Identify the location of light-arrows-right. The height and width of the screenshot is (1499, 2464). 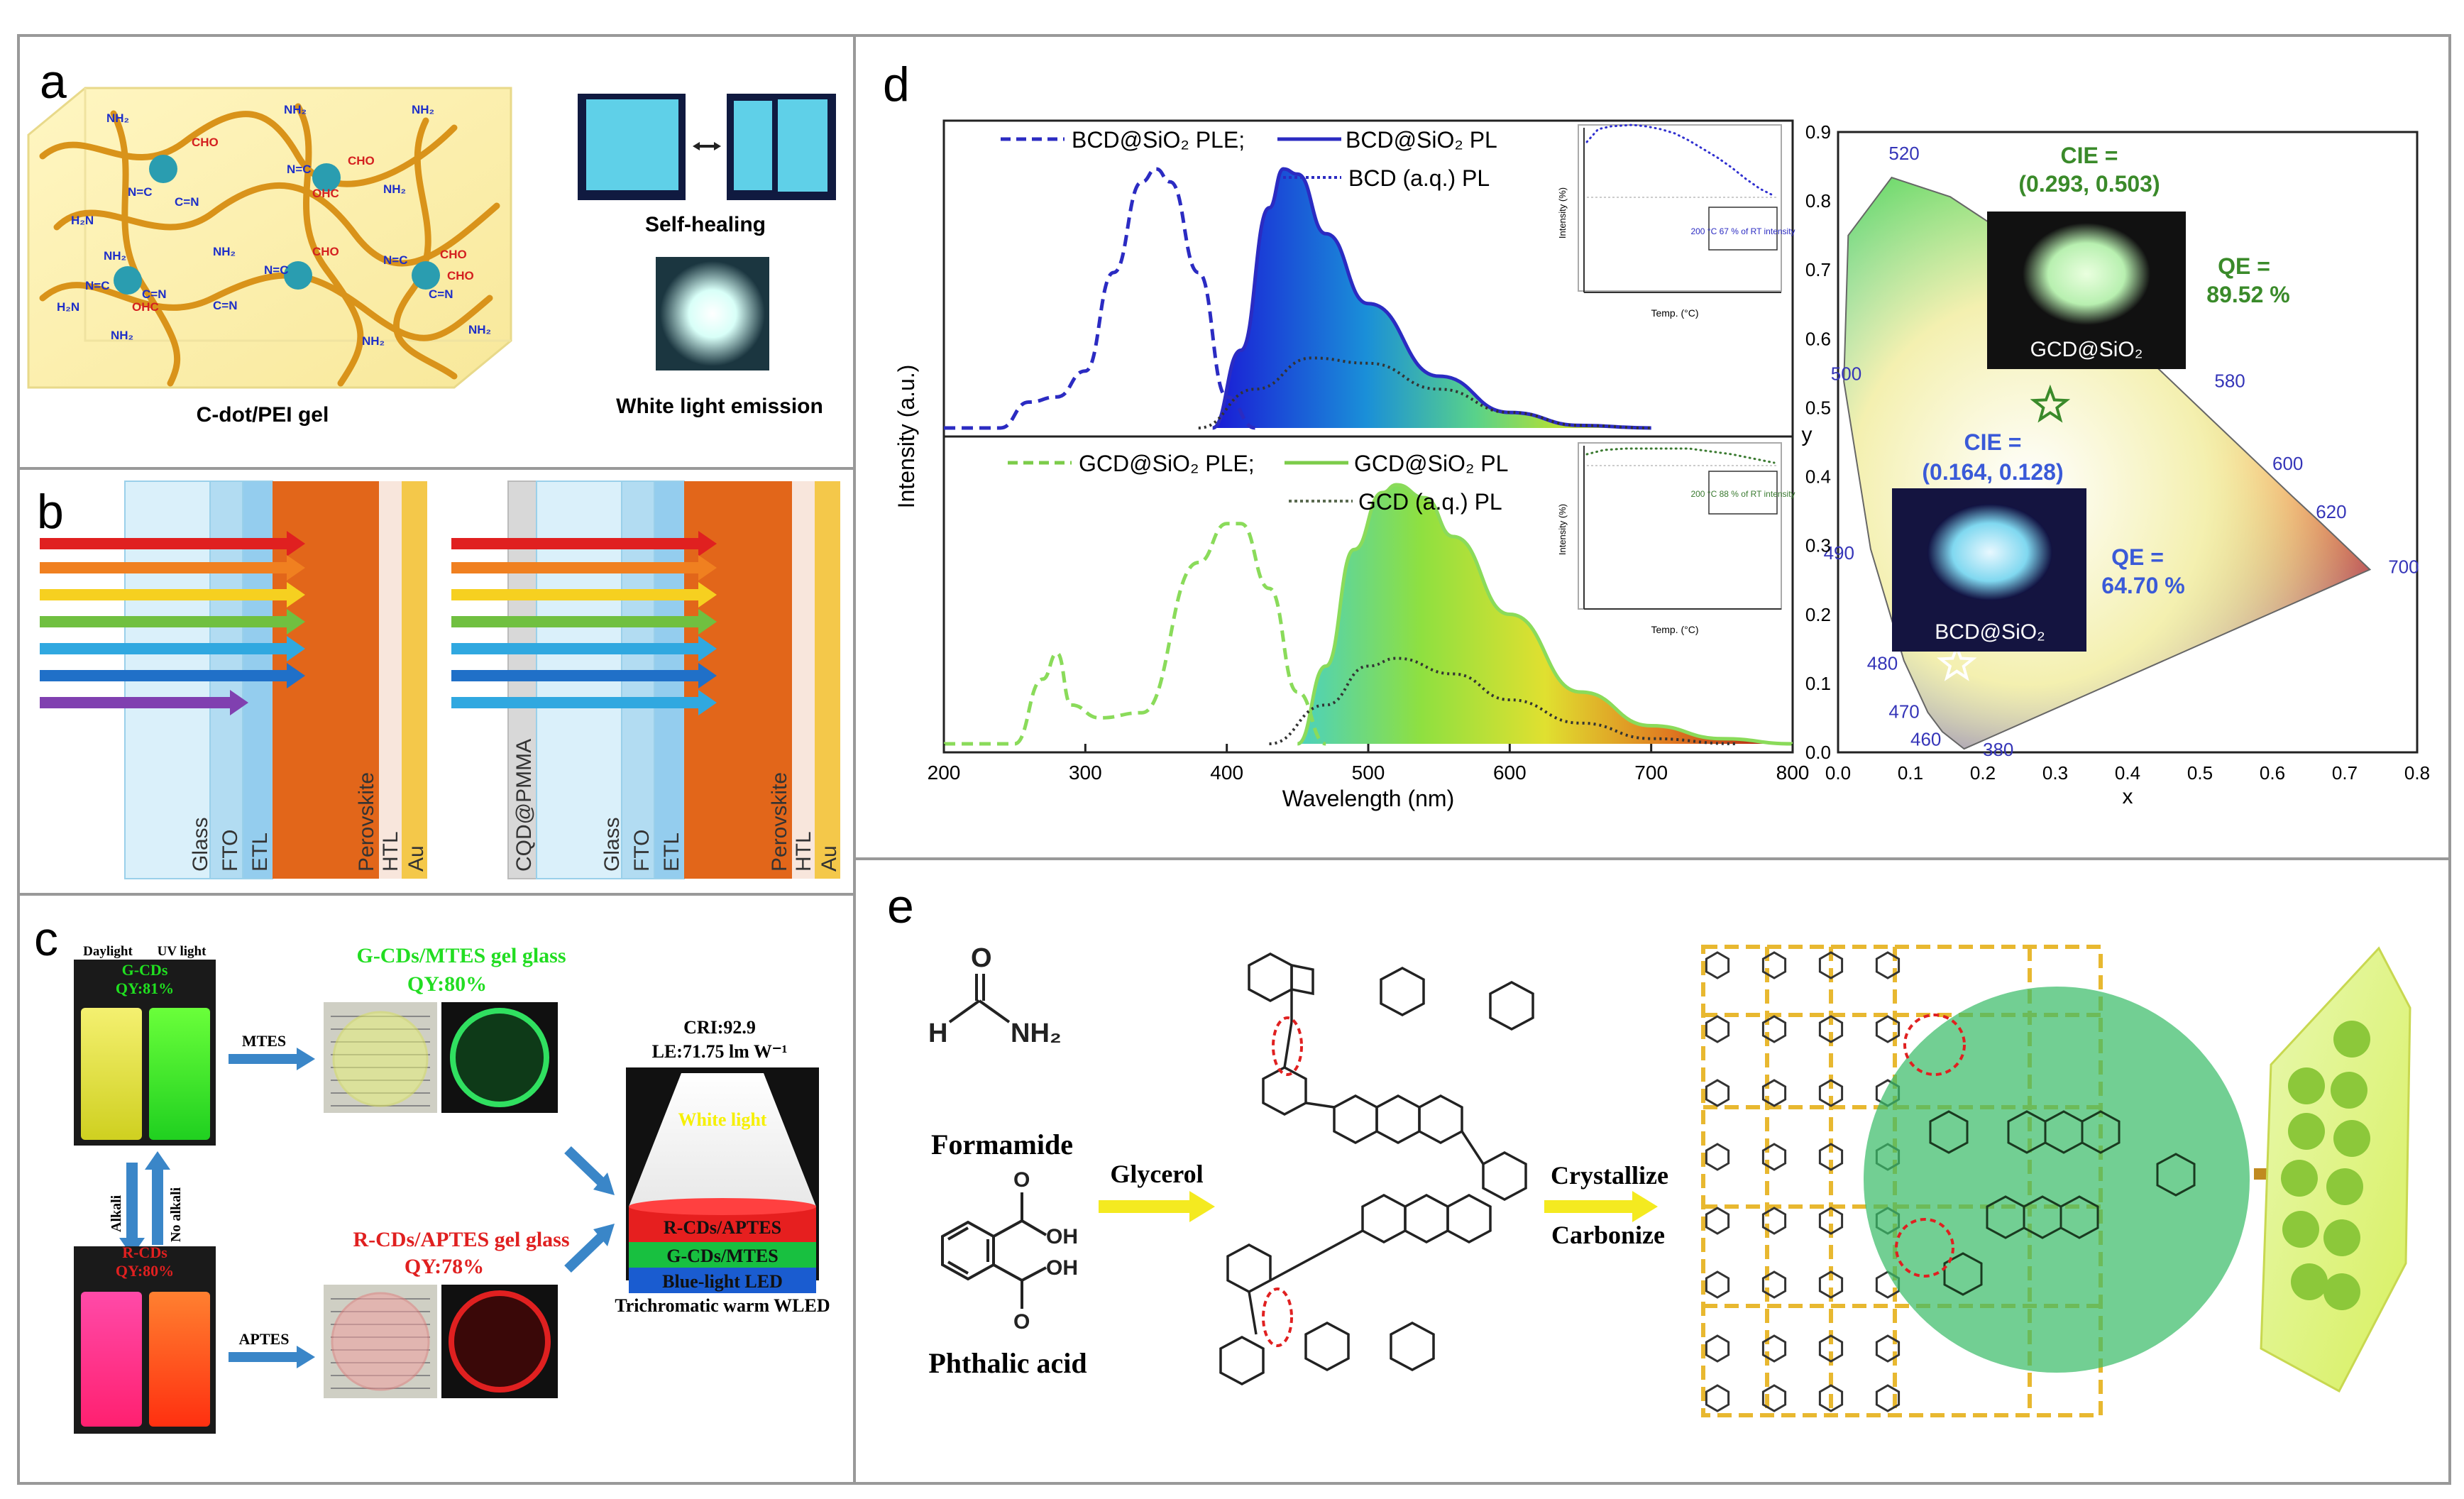
(584, 623).